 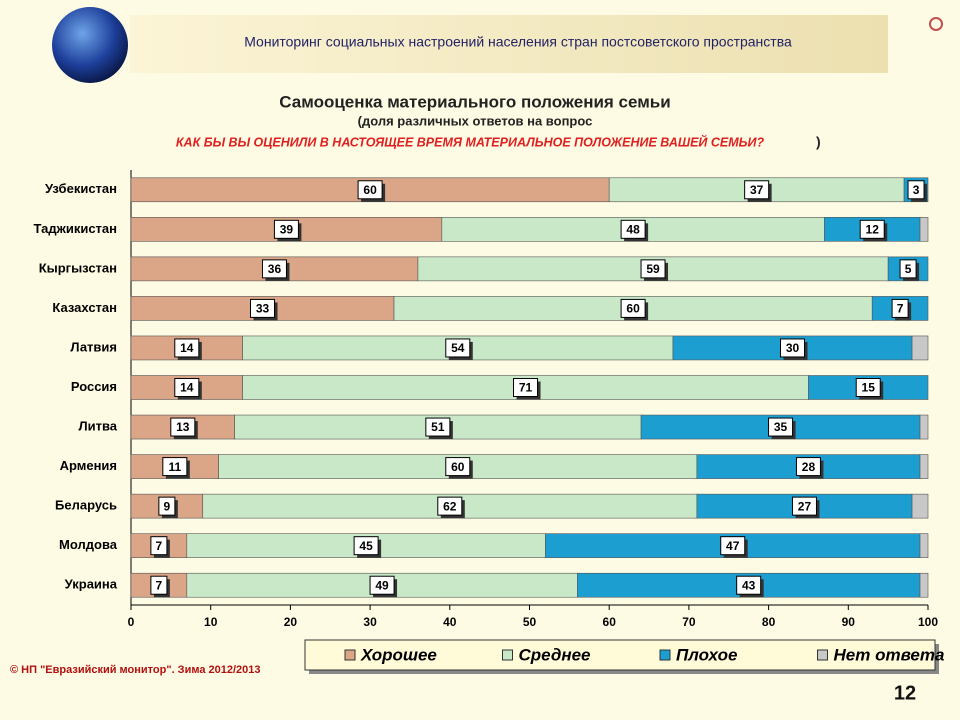 I want to click on value-label: 36, so click(x=275, y=269).